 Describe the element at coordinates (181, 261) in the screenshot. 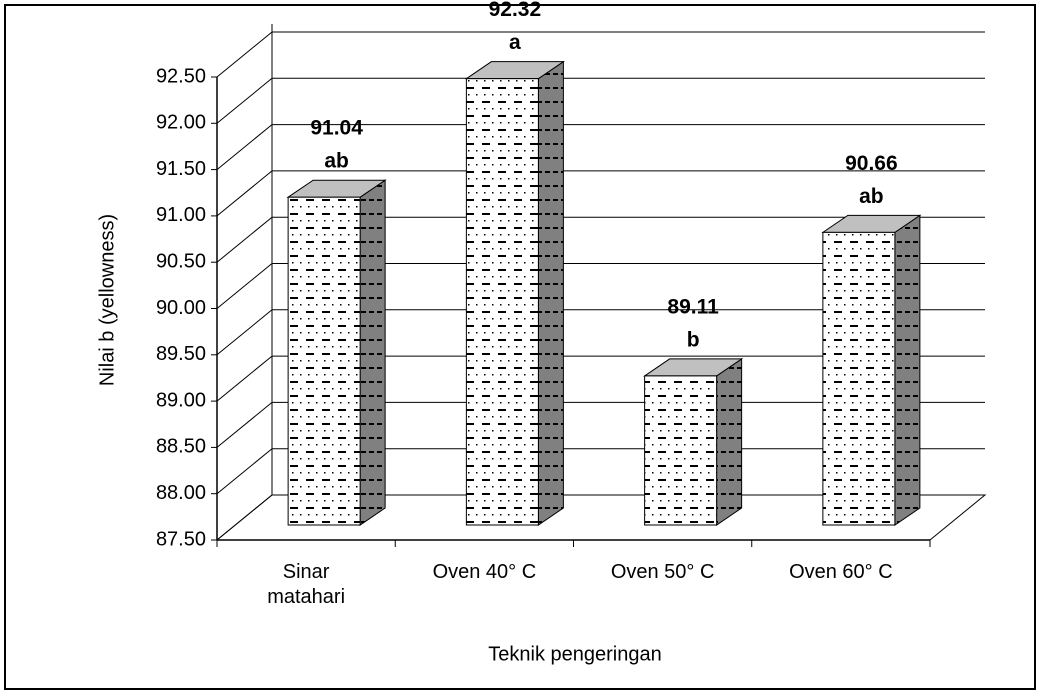

I see `y-tick-label: 90.50` at that location.